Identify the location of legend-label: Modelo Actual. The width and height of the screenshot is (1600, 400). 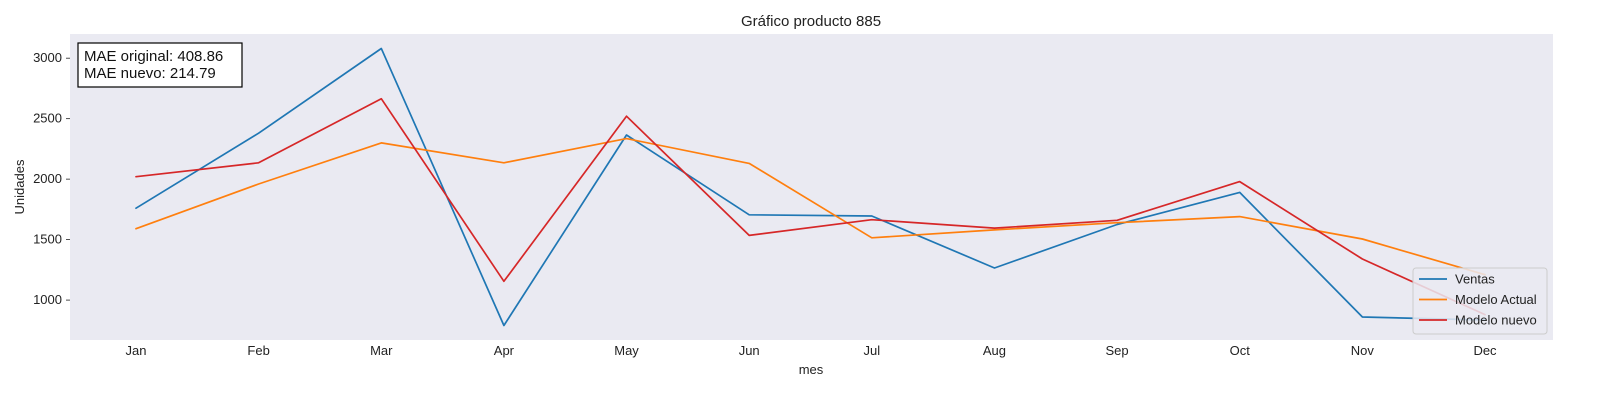
(1496, 299).